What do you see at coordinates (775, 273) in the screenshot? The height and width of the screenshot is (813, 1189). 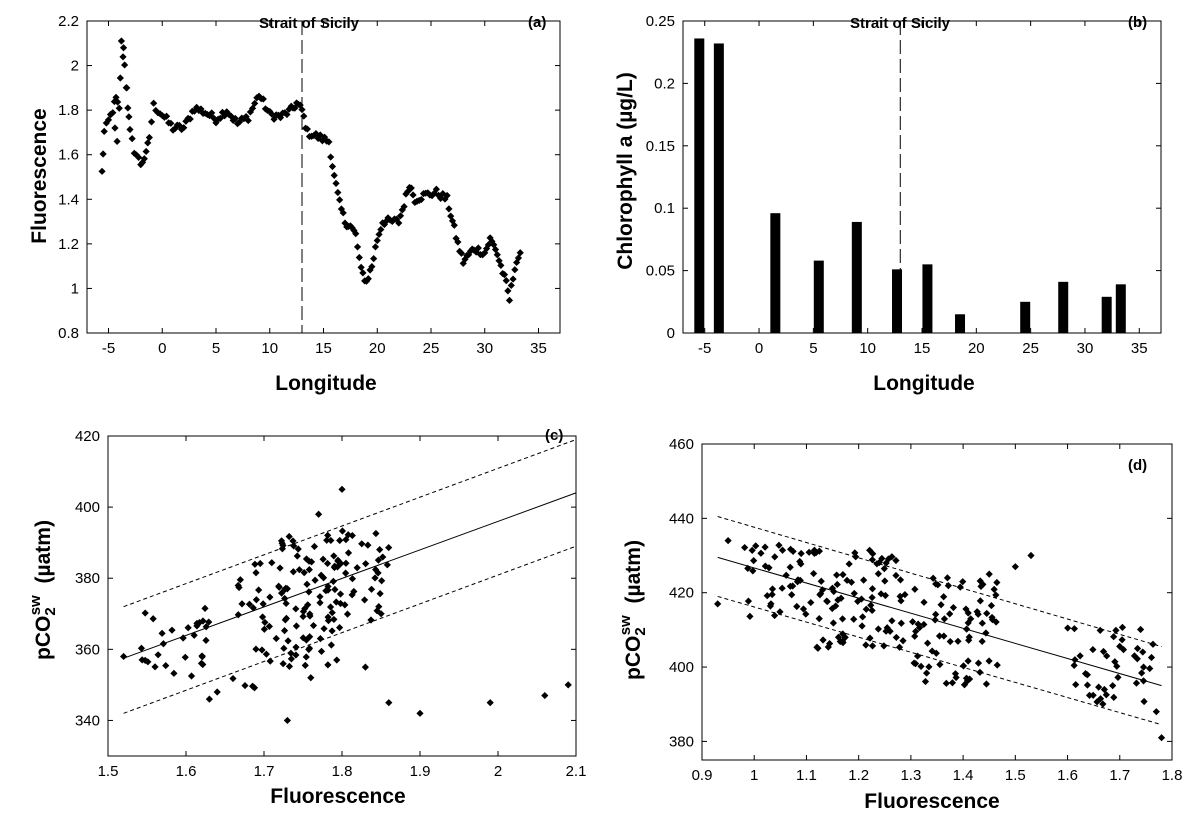 I see `bar` at bounding box center [775, 273].